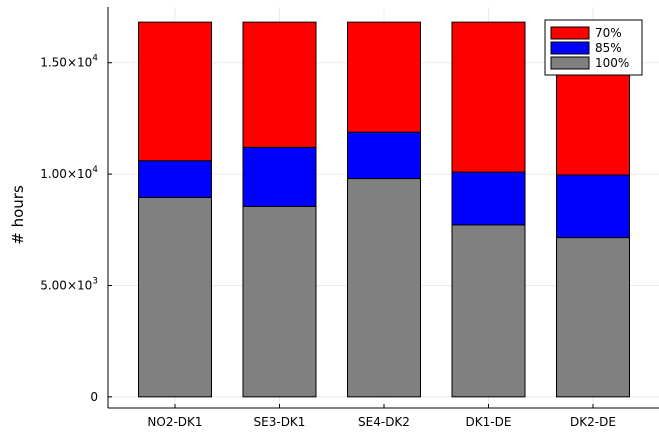  I want to click on x-tick-label-2: SE4-DK2, so click(384, 421).